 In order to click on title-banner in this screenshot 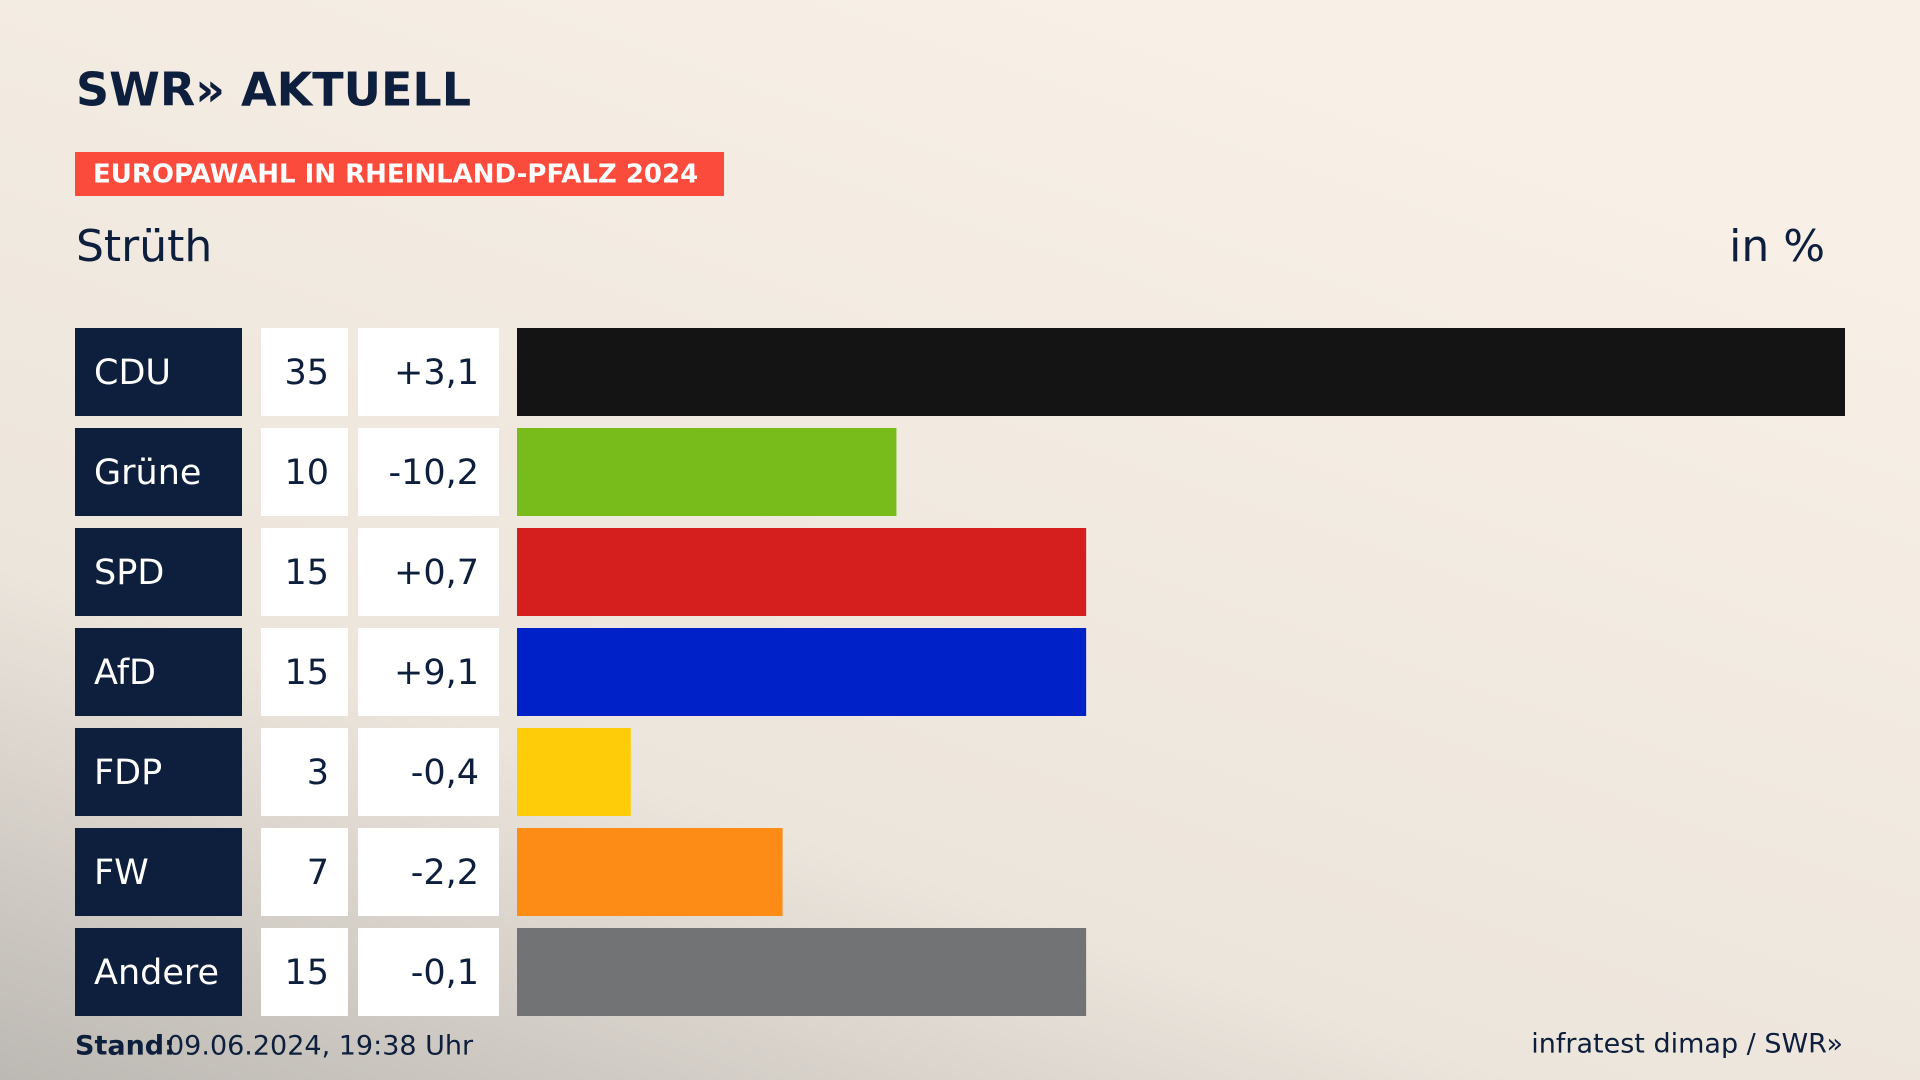, I will do `click(399, 174)`.